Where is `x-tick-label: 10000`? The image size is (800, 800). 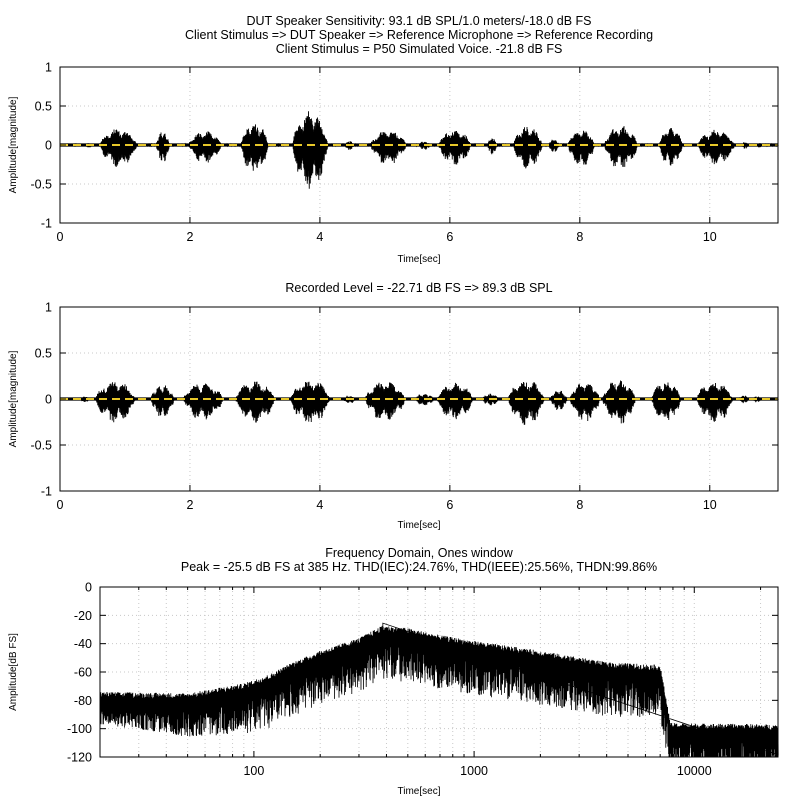
x-tick-label: 10000 is located at coordinates (694, 771).